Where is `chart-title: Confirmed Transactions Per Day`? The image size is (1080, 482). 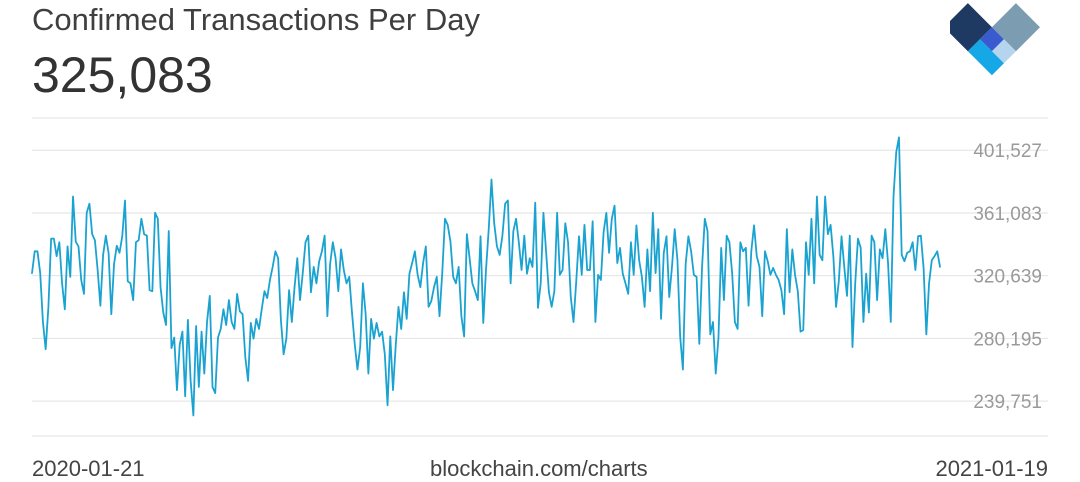
chart-title: Confirmed Transactions Per Day is located at coordinates (256, 19).